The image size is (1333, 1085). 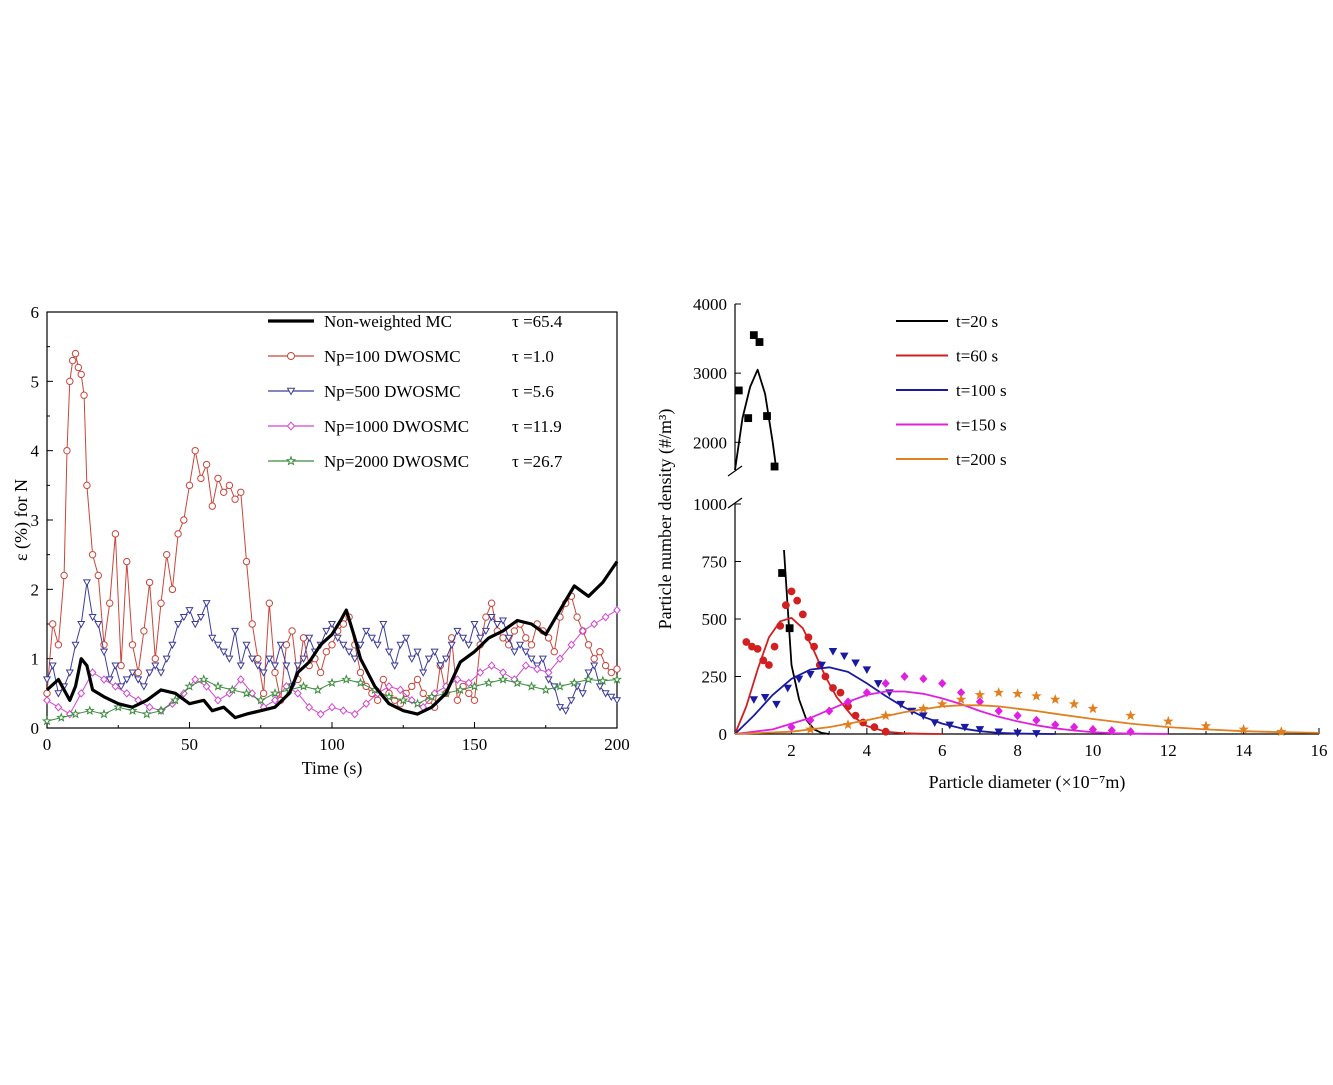 I want to click on left-y-tick-label: 2, so click(x=35, y=589).